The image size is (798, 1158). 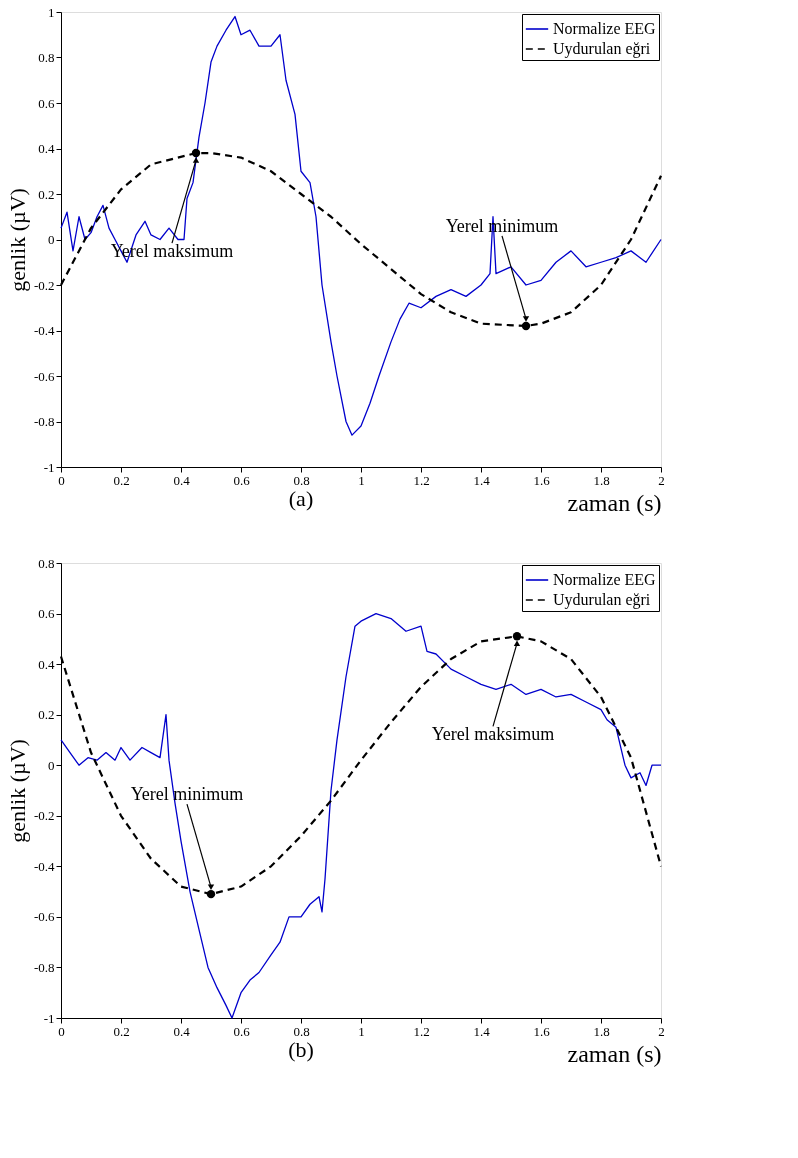 What do you see at coordinates (301, 498) in the screenshot?
I see `text: (a)` at bounding box center [301, 498].